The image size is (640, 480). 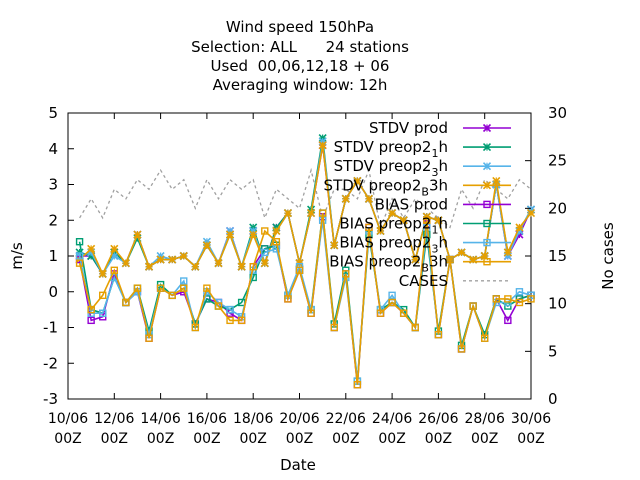 I want to click on y2-tick-label: 20, so click(x=557, y=208).